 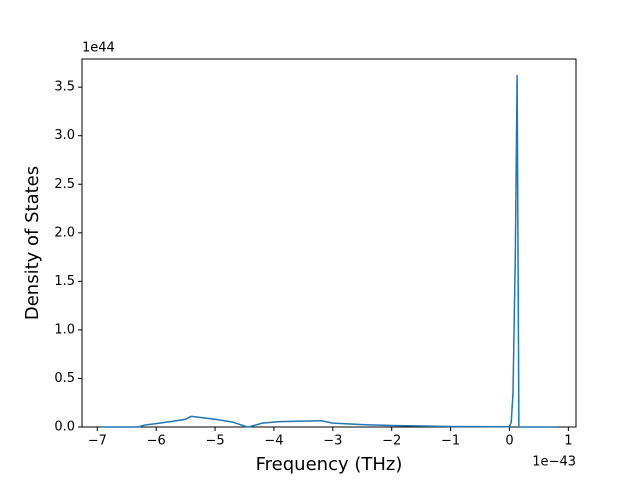 What do you see at coordinates (391, 441) in the screenshot?
I see `x-tick-label: −2` at bounding box center [391, 441].